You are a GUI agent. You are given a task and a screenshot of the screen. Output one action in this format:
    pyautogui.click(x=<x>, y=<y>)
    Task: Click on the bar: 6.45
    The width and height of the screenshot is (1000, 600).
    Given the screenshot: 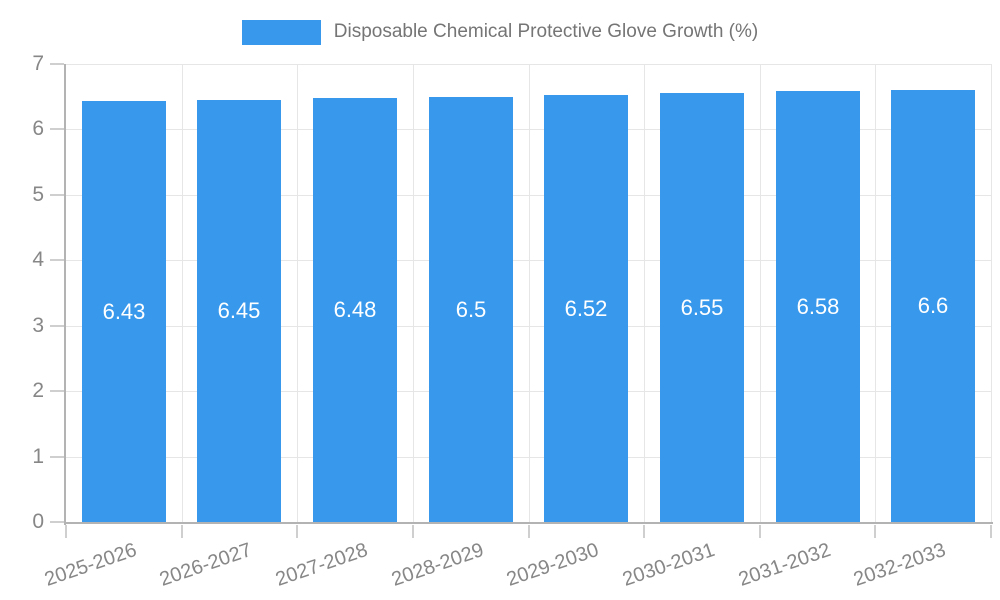 What is the action you would take?
    pyautogui.click(x=239, y=311)
    